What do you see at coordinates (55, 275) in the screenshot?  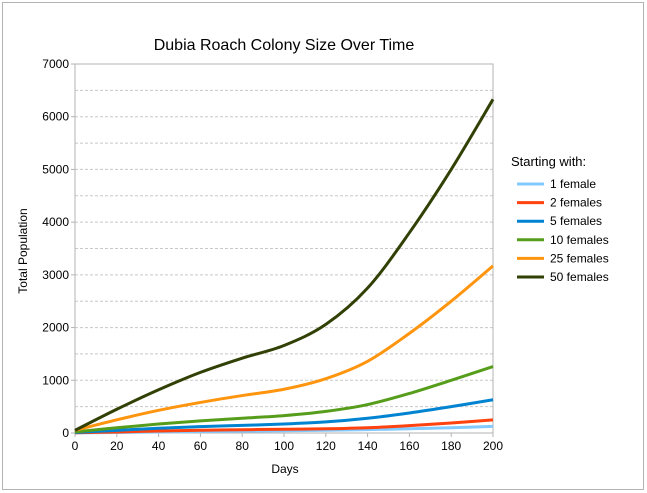 I see `y-tick-label: 3000` at bounding box center [55, 275].